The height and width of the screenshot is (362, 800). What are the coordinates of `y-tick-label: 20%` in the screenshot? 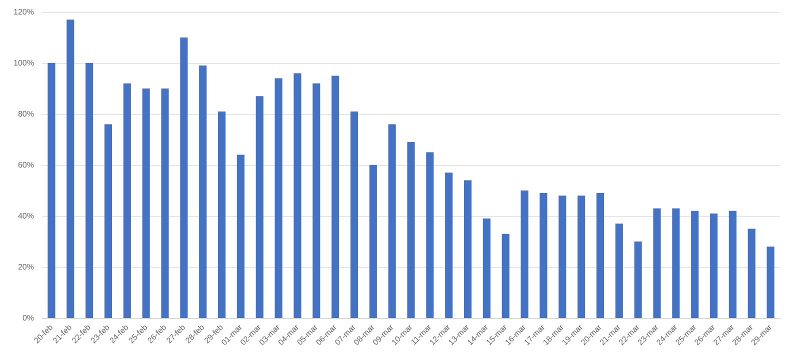 It's located at (26, 267).